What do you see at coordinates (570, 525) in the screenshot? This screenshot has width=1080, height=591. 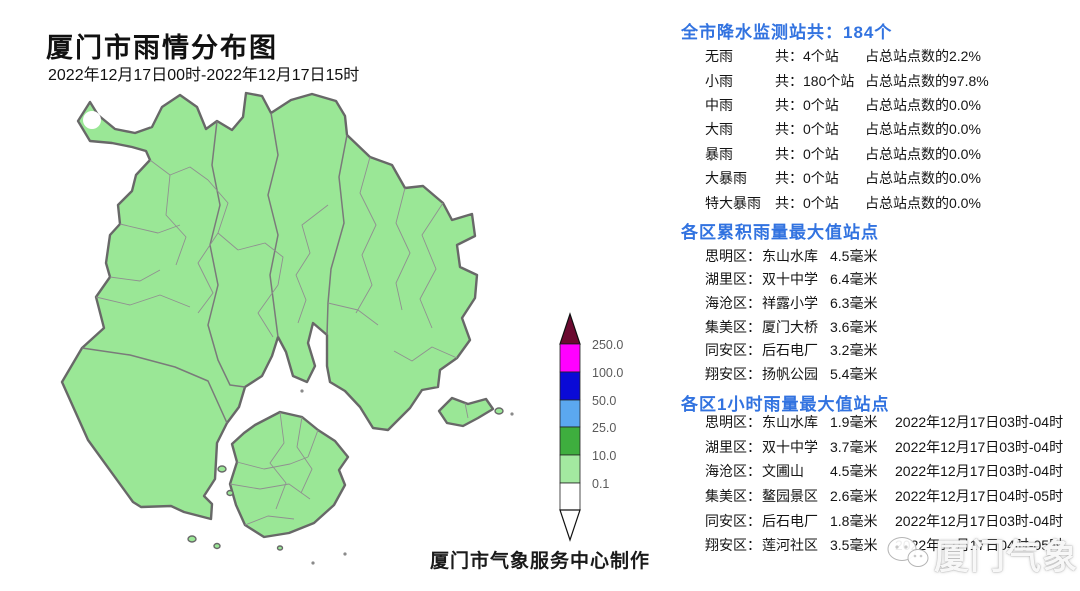 I see `legend-bottom-spike` at bounding box center [570, 525].